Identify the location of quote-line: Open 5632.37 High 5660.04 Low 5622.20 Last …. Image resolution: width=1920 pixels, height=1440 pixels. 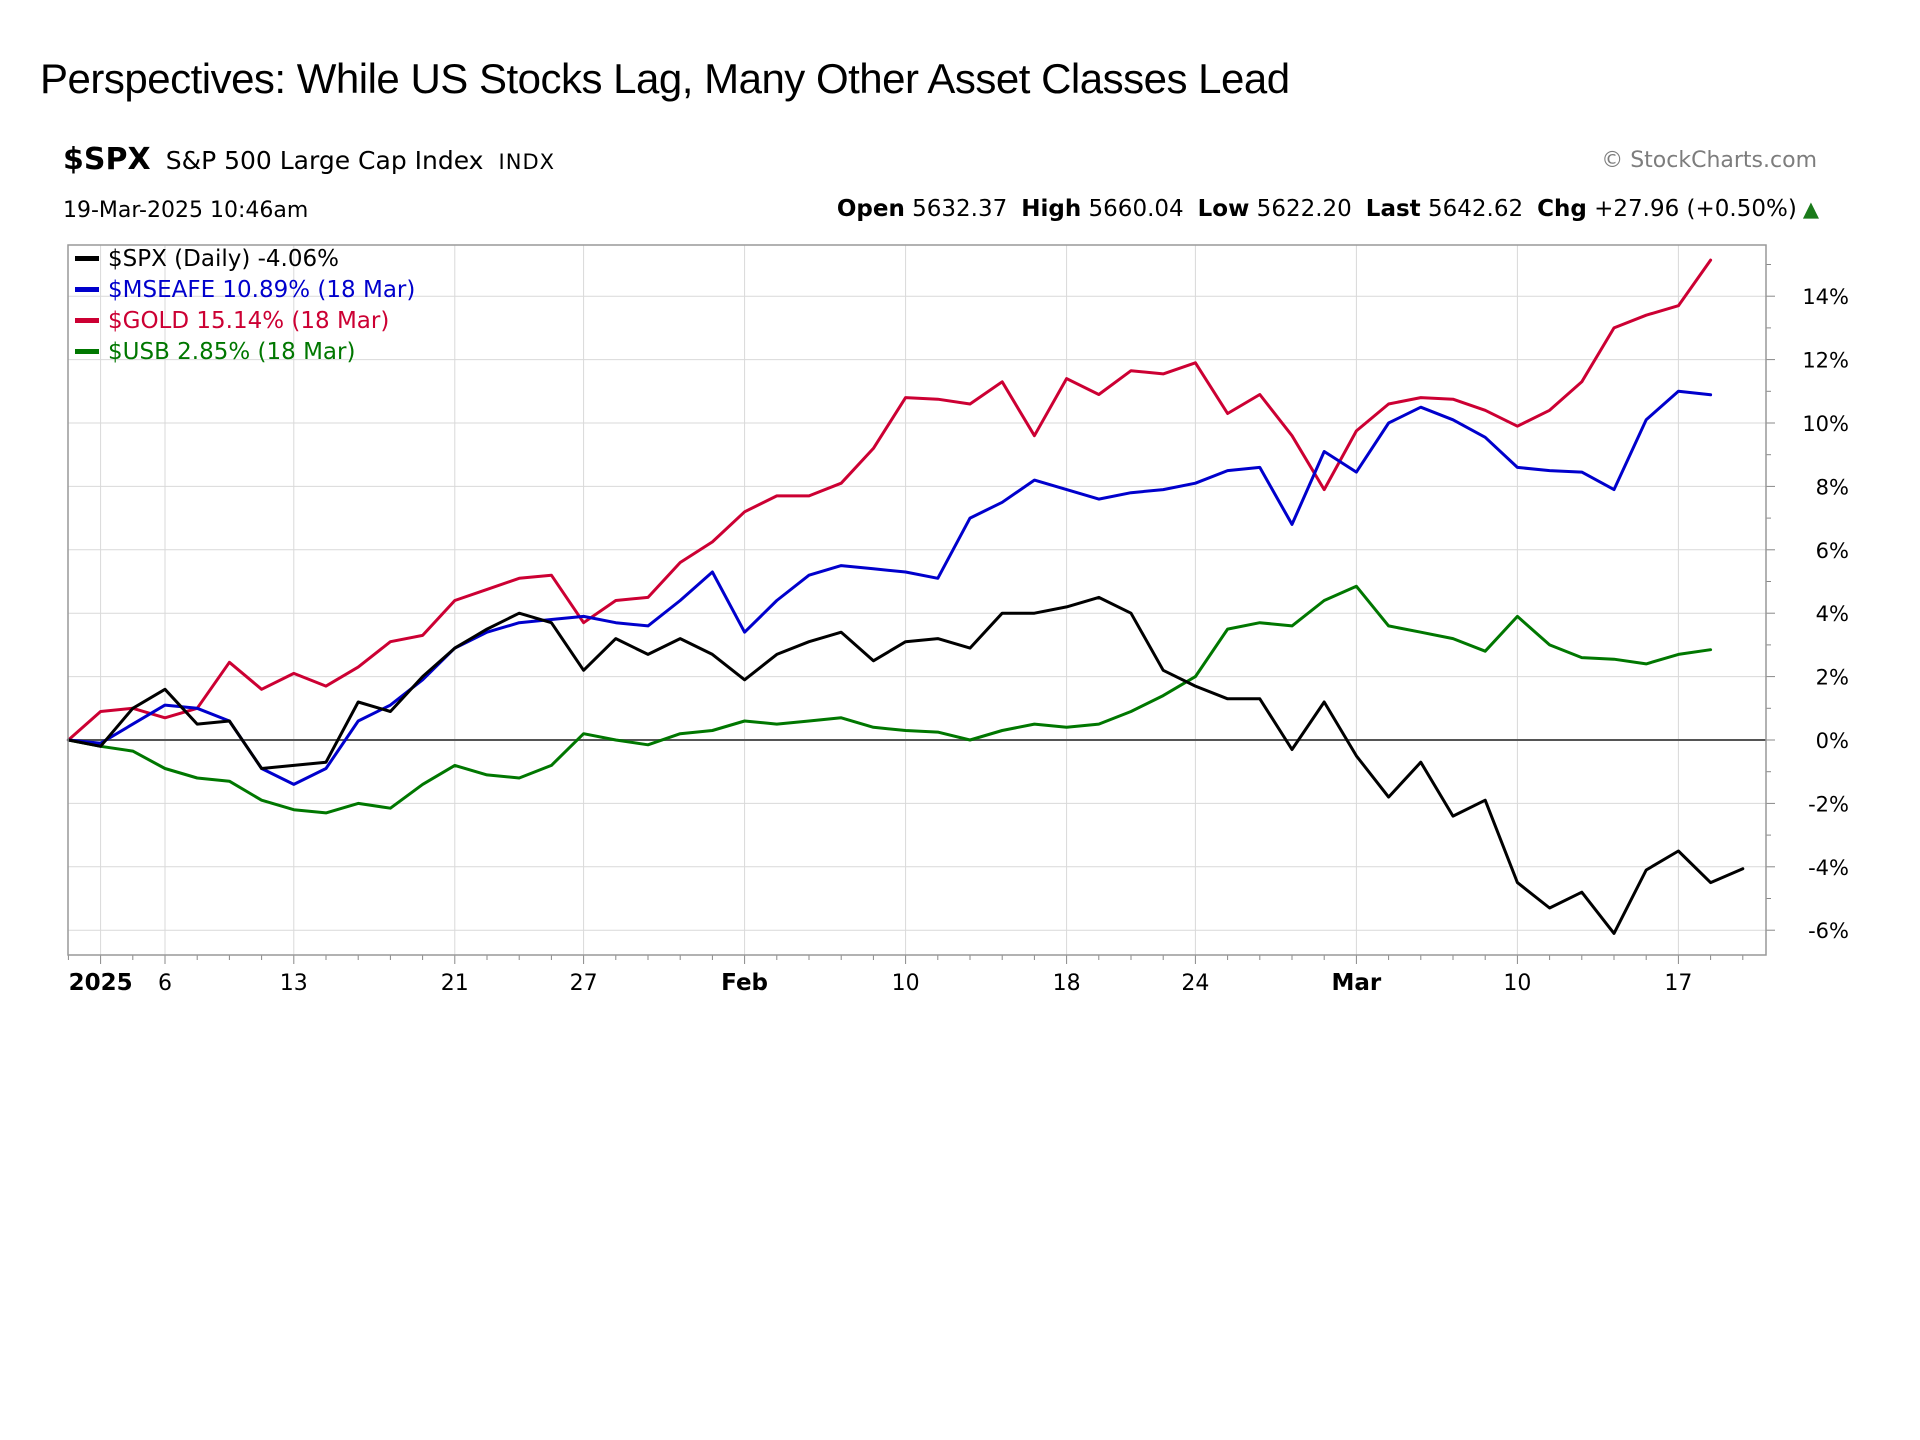
(1321, 209).